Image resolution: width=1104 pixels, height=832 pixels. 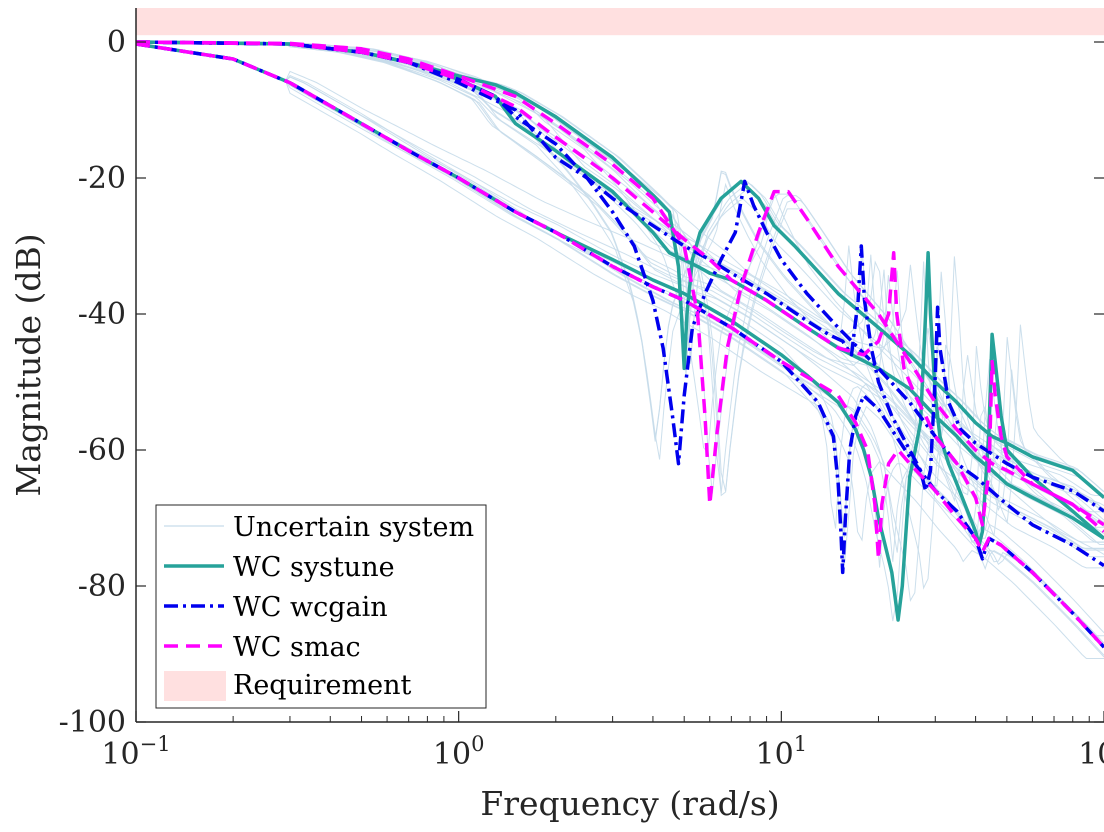 What do you see at coordinates (92, 722) in the screenshot?
I see `y-tick-label: -100` at bounding box center [92, 722].